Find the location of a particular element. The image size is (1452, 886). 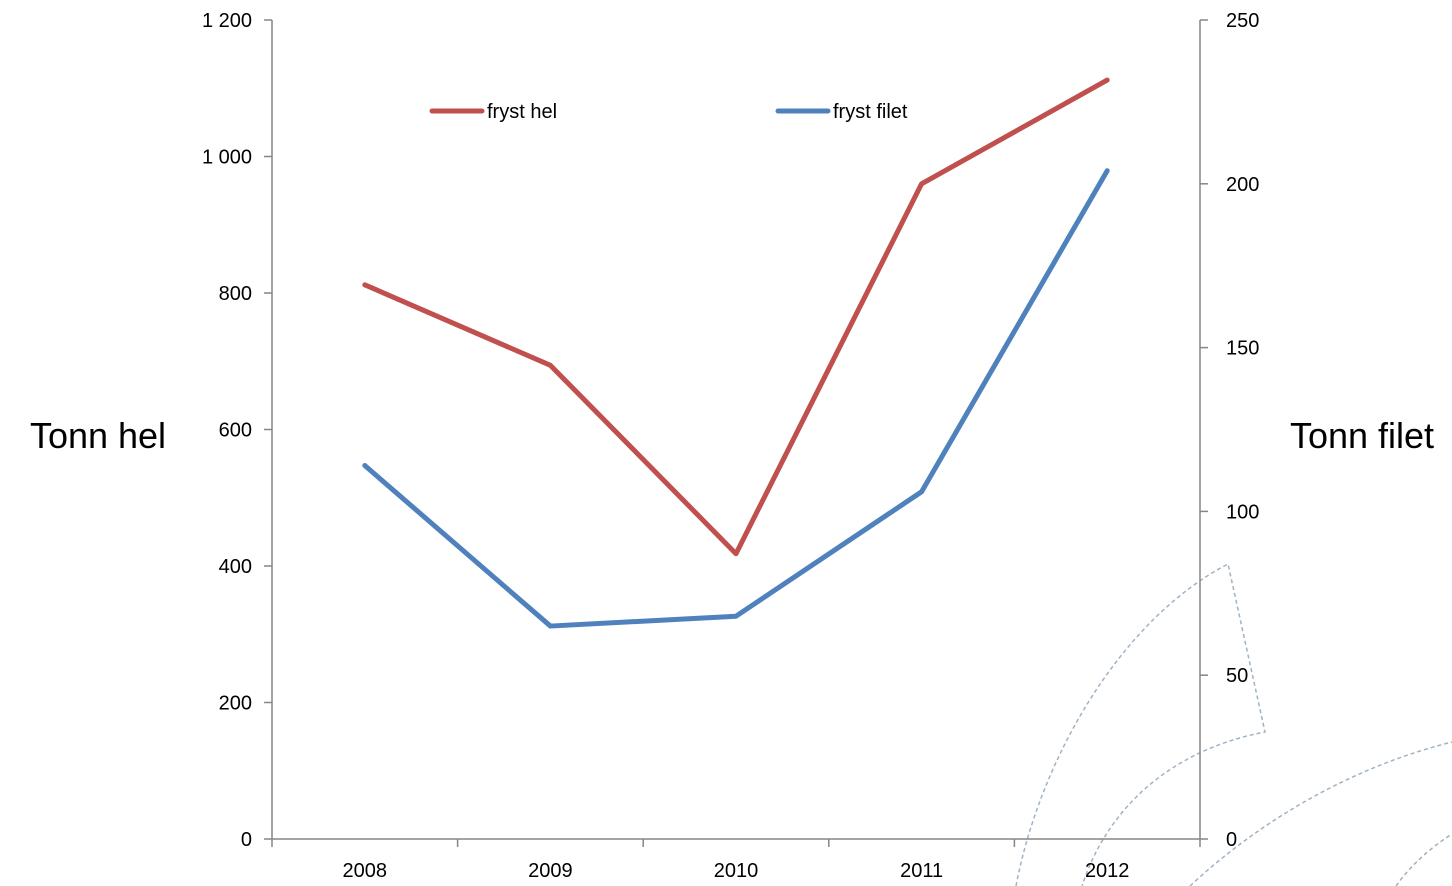

left-axis-tick-label: 400 is located at coordinates (235, 567).